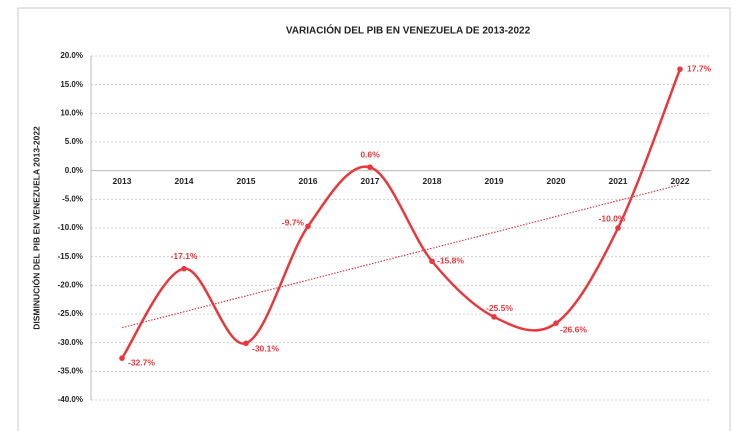 The image size is (748, 431). Describe the element at coordinates (370, 181) in the screenshot. I see `x-tick-label: 2017` at that location.